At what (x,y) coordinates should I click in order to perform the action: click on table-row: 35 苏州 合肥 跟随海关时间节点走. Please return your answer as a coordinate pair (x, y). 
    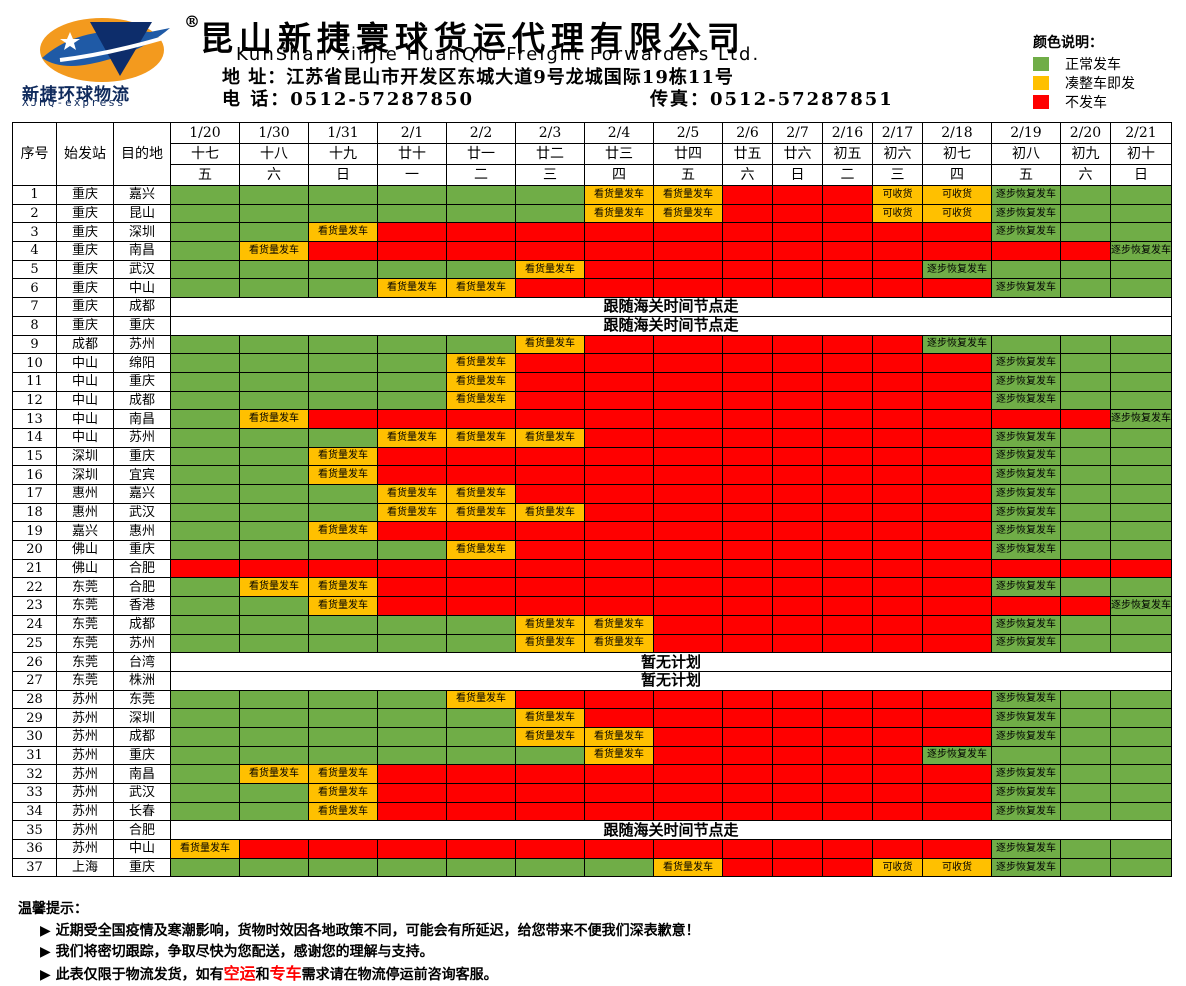
    Looking at the image, I should click on (592, 830).